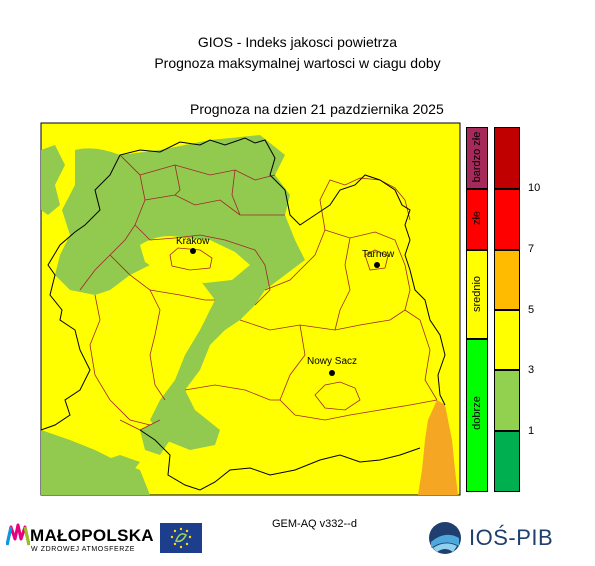  I want to click on legend-cat-srednio, so click(477, 294).